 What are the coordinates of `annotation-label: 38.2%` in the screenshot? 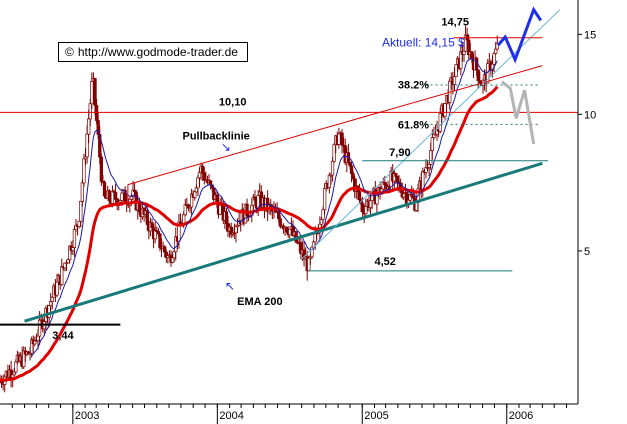 It's located at (413, 85).